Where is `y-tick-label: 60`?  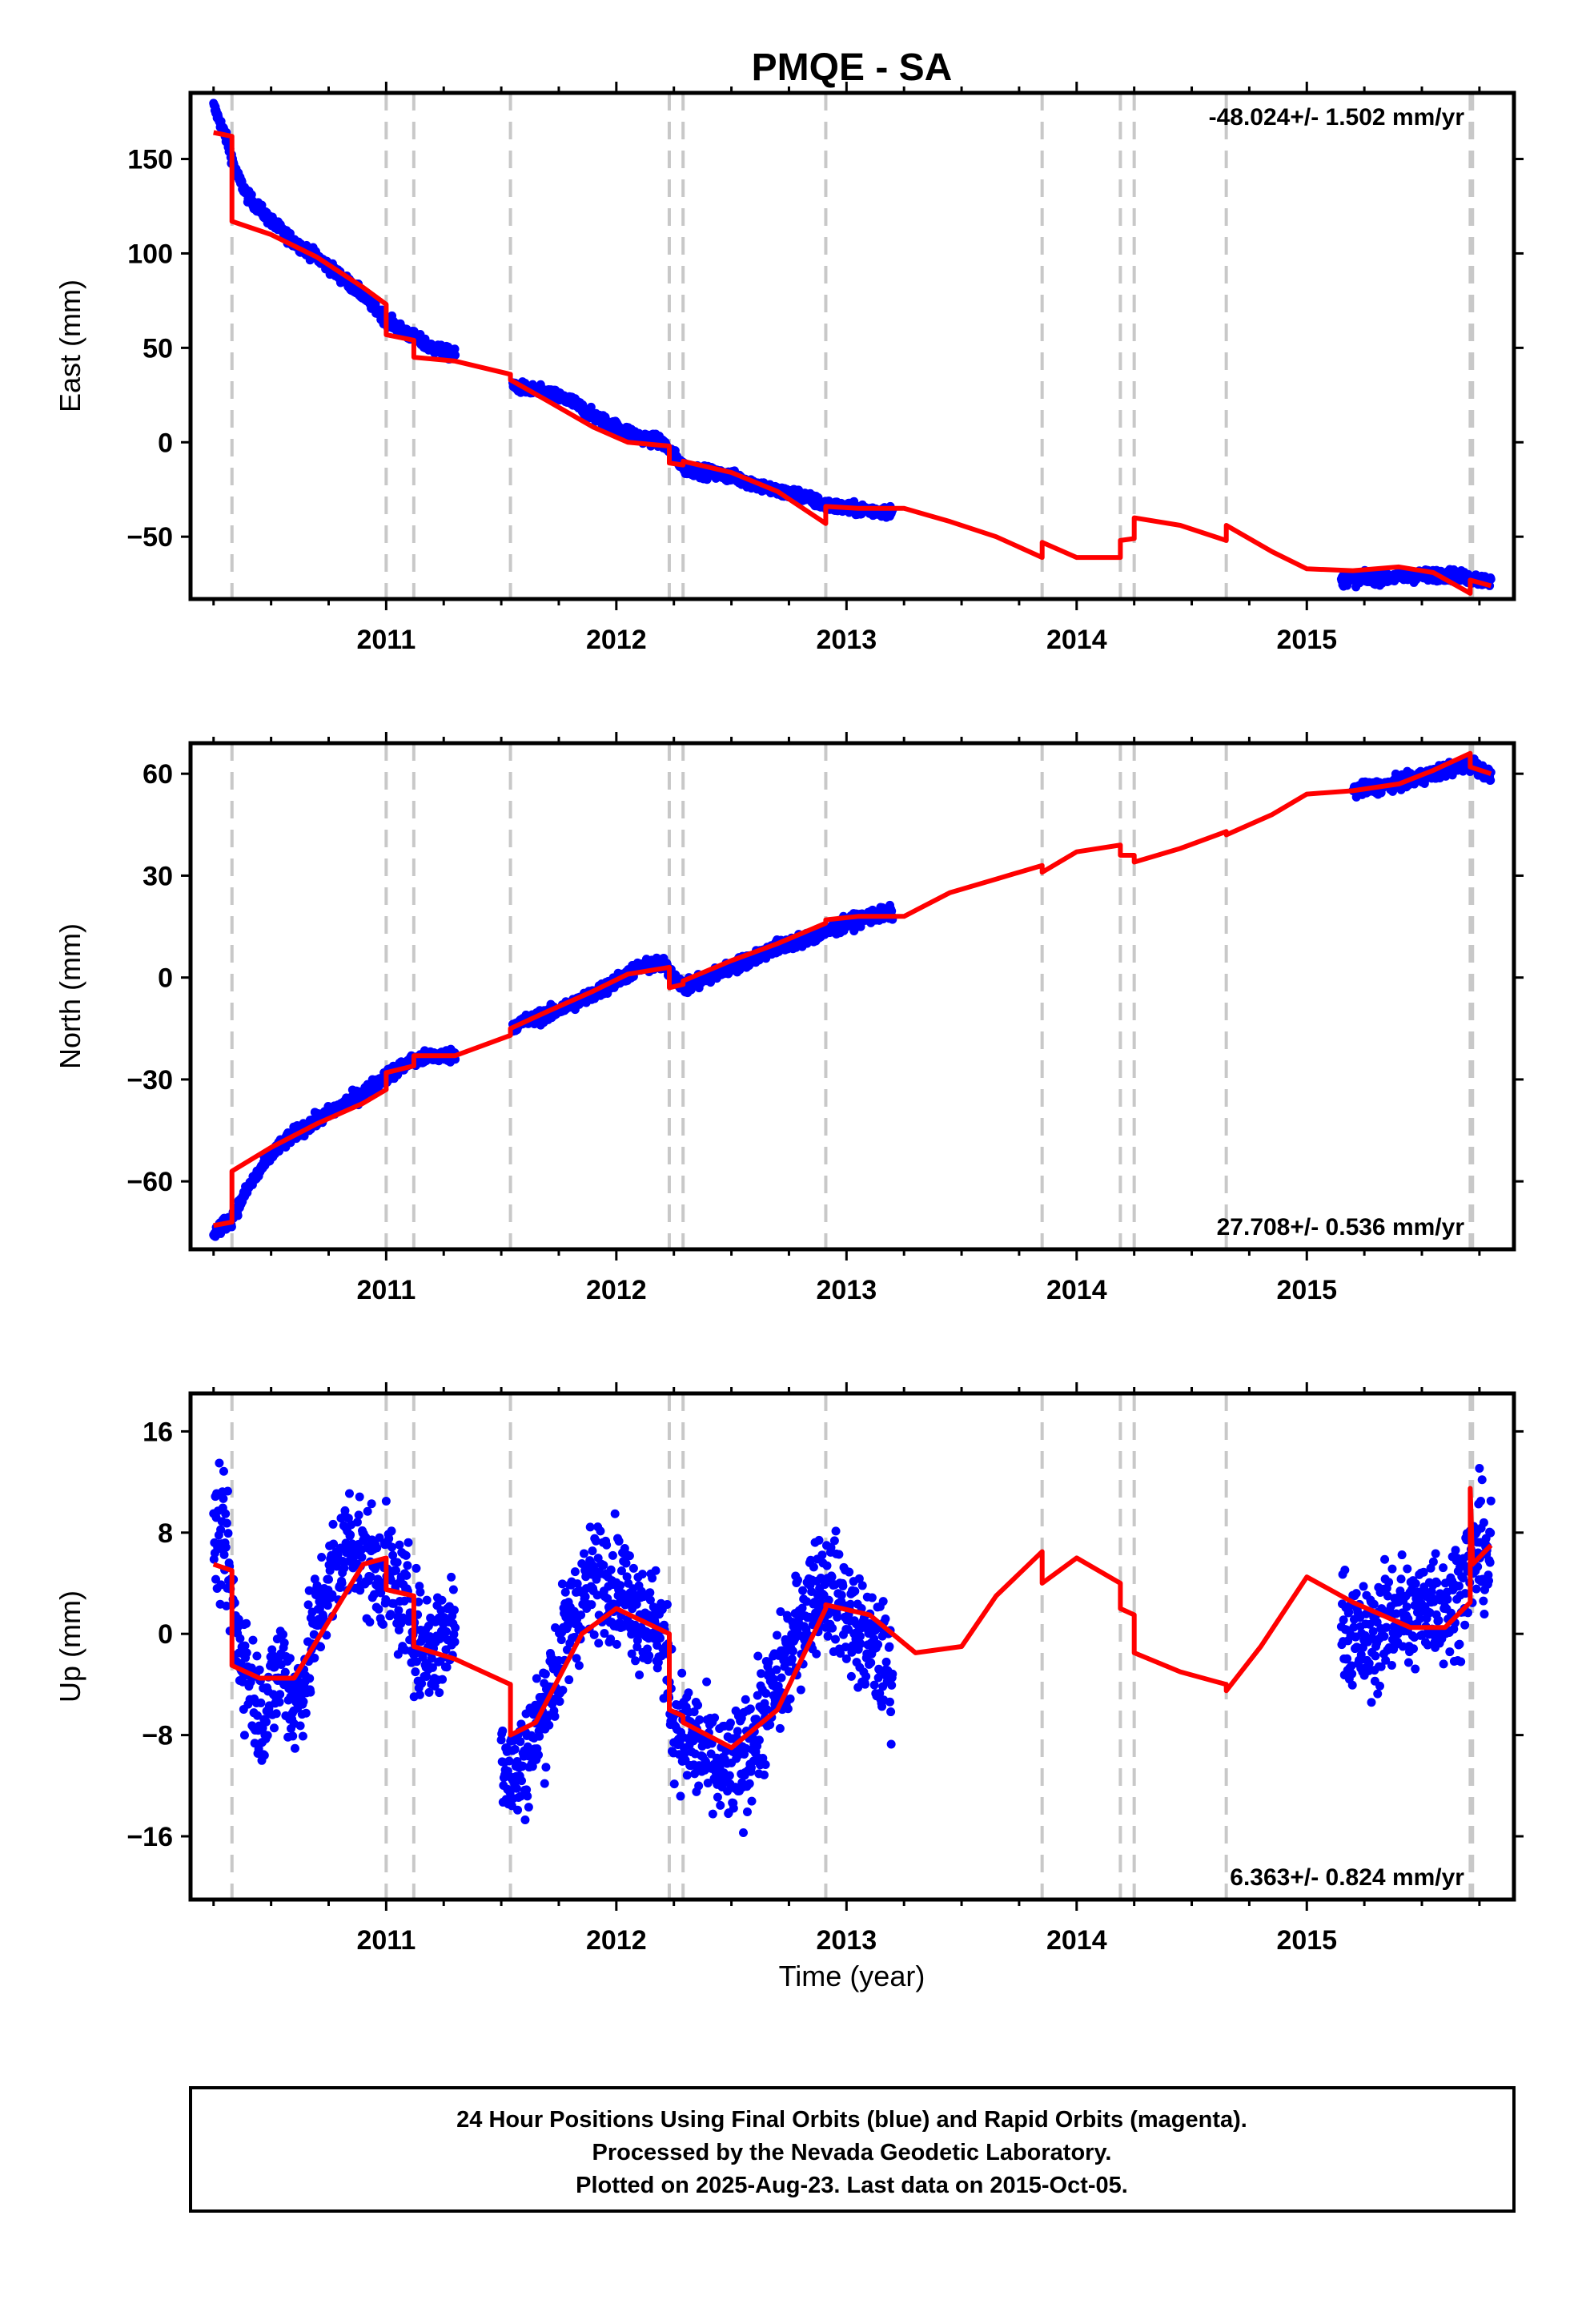
y-tick-label: 60 is located at coordinates (158, 774).